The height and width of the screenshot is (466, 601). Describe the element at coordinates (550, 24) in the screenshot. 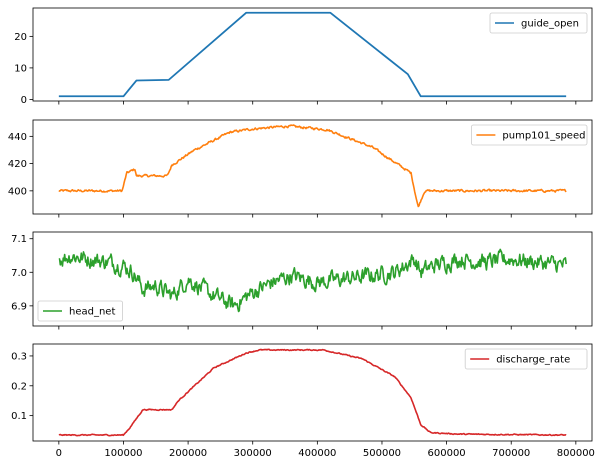

I see `legend-label: guide_open` at that location.